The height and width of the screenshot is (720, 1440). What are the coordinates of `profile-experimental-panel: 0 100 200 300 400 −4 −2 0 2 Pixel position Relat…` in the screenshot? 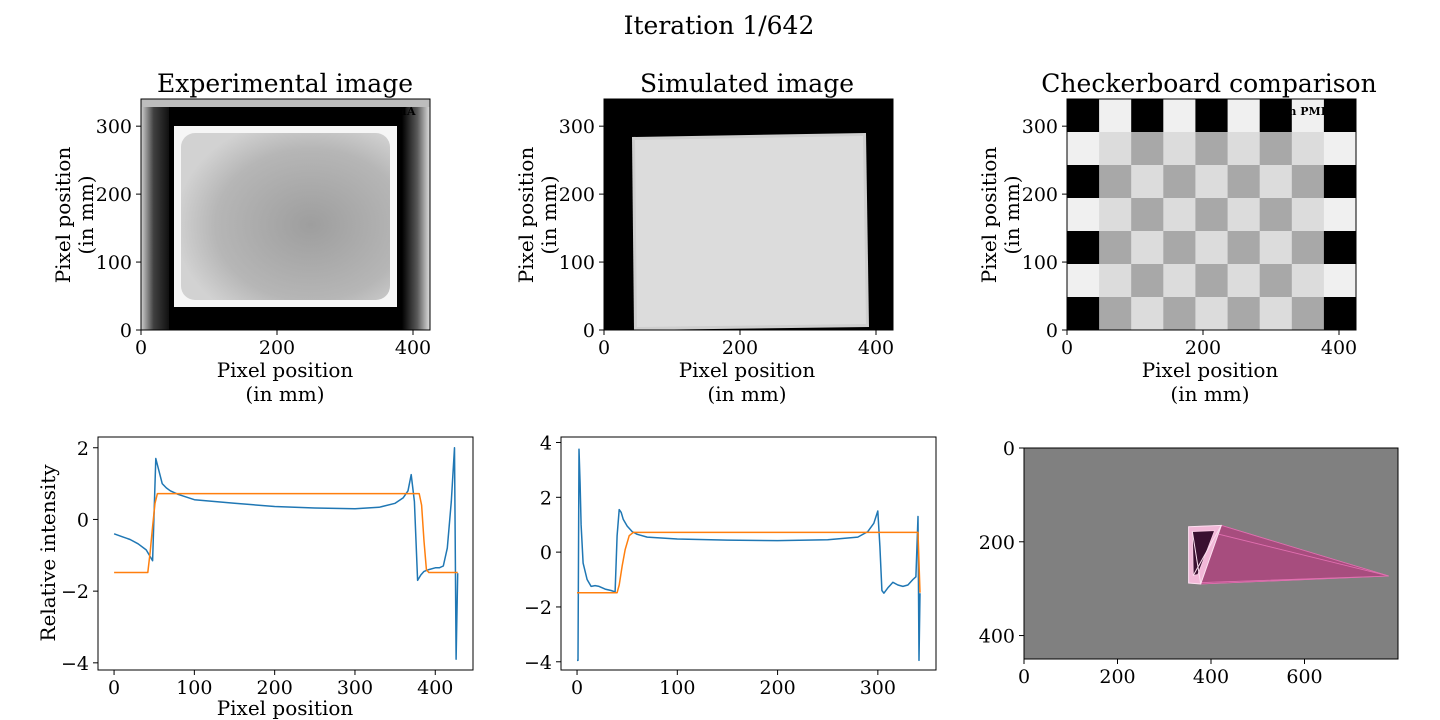 It's located at (255, 578).